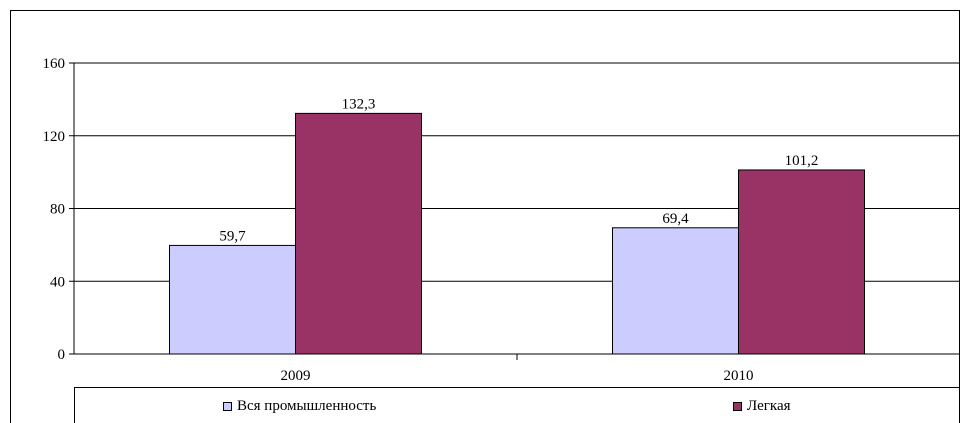 The height and width of the screenshot is (423, 961). I want to click on legend-item-light: Легкая, so click(762, 406).